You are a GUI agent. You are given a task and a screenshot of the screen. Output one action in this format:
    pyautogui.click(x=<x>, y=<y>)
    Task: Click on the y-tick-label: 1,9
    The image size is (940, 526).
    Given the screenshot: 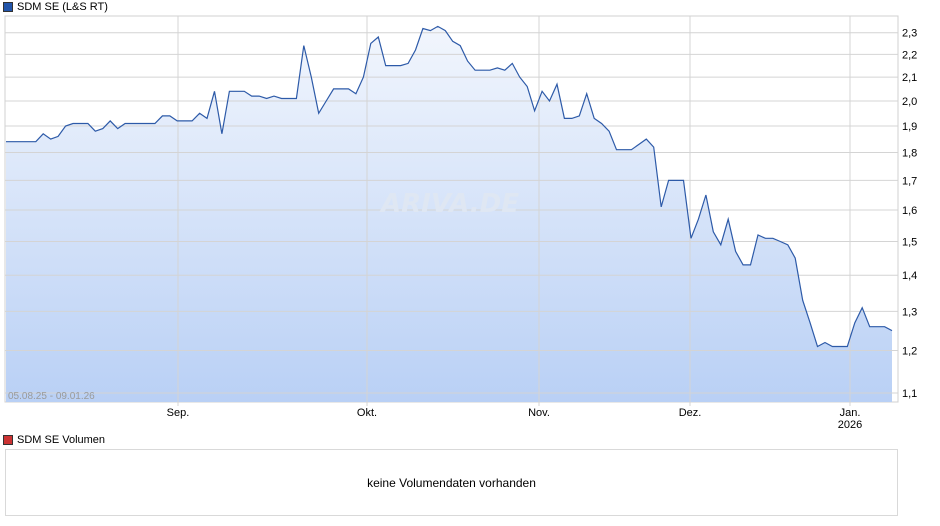 What is the action you would take?
    pyautogui.click(x=909, y=127)
    